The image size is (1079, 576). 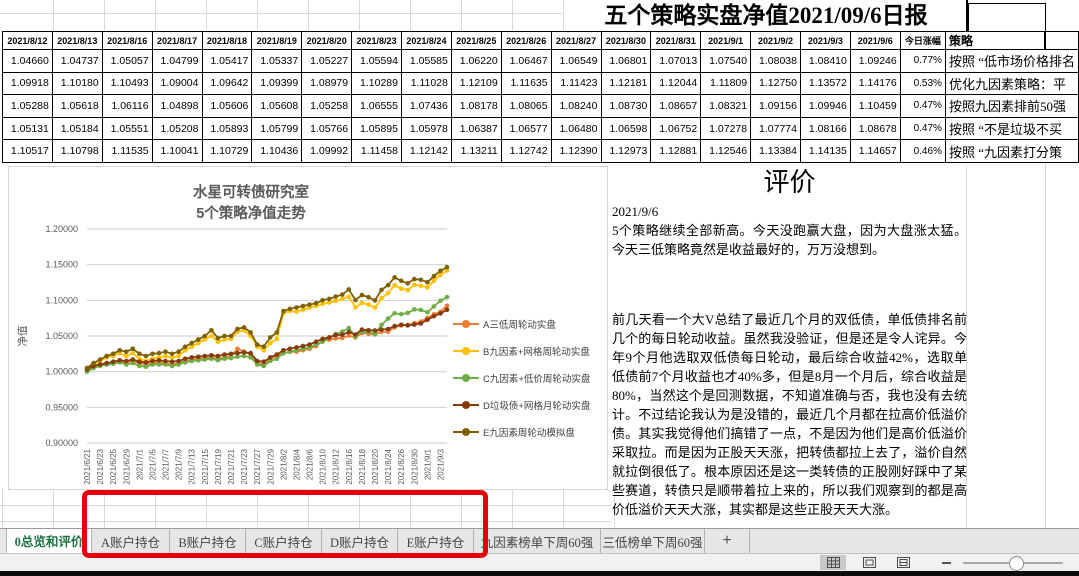 I want to click on value-cell: 1.06116, so click(x=127, y=106).